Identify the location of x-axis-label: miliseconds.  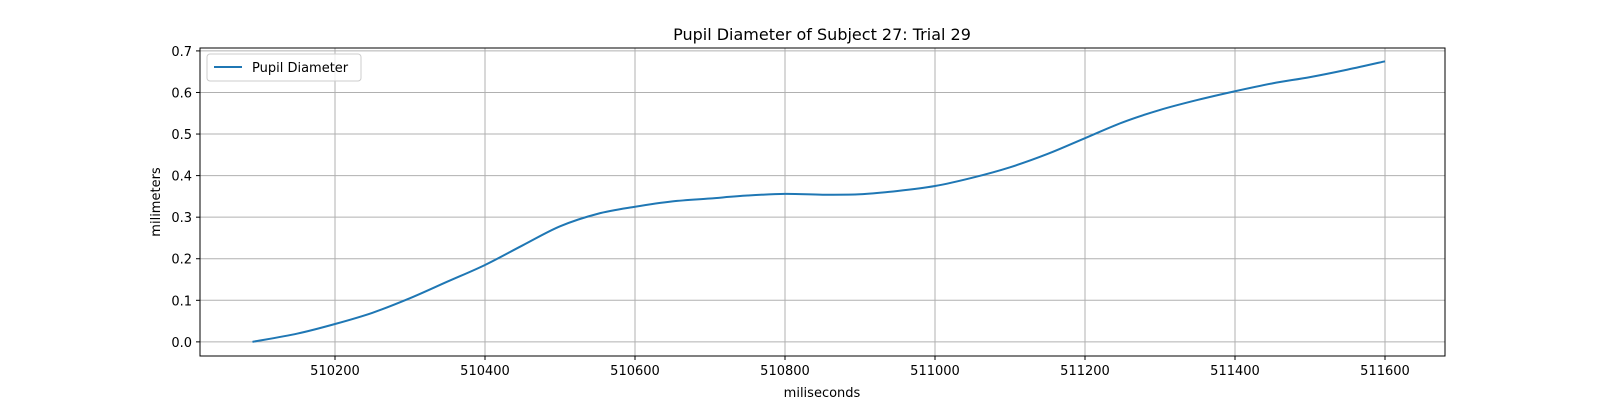
(822, 393).